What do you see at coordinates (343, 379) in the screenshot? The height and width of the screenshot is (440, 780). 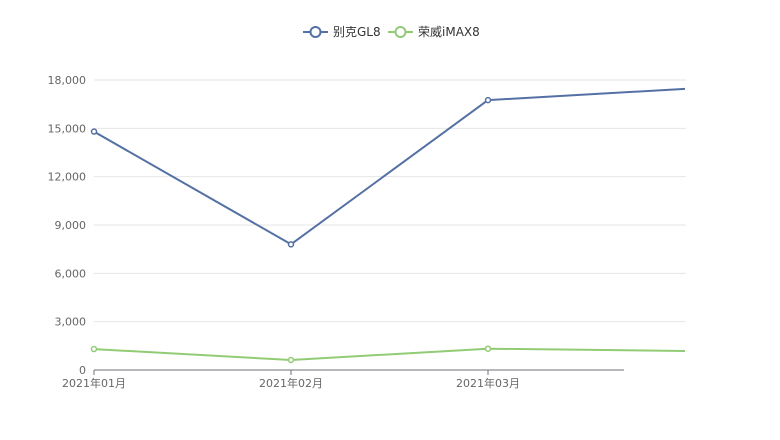 I see `x-axis: 2021年01月 2021年02月 2021年03月` at bounding box center [343, 379].